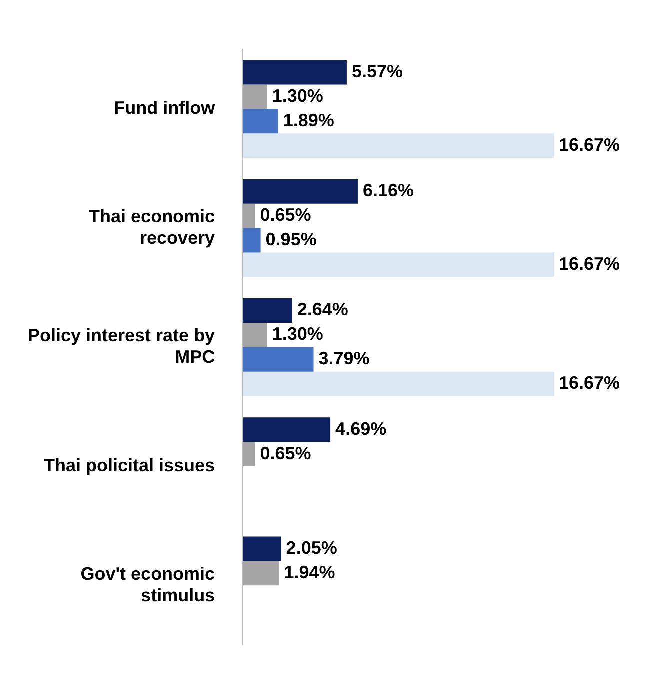  Describe the element at coordinates (388, 190) in the screenshot. I see `data-label: 6.16%` at that location.